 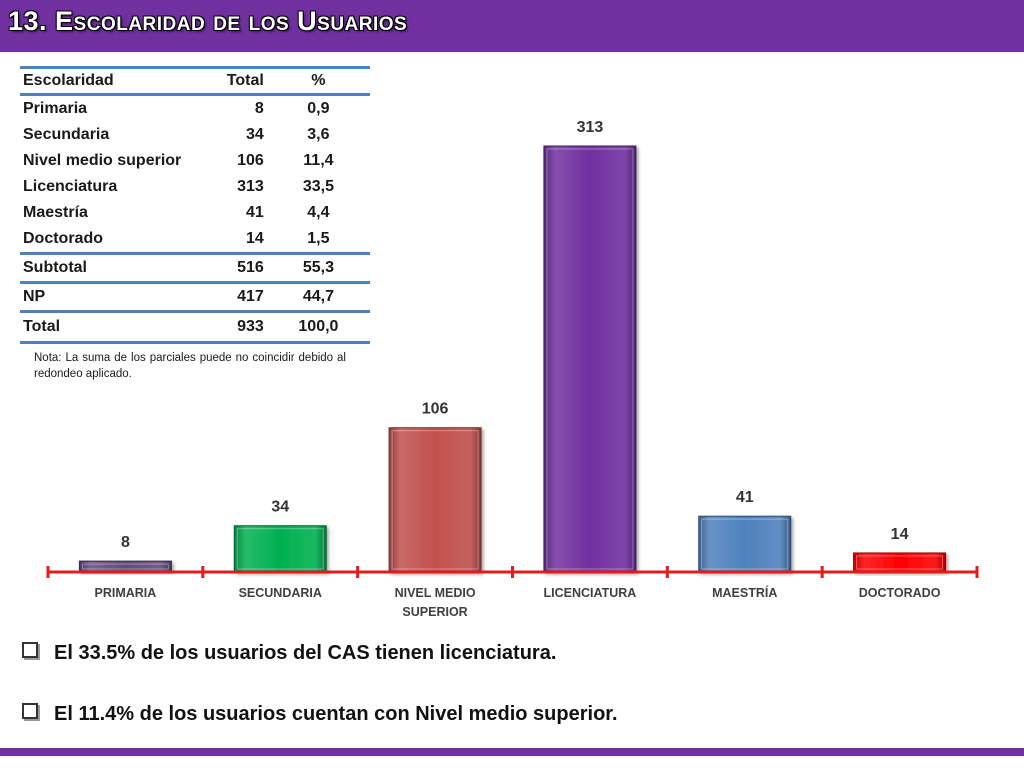 I want to click on table-cell: Nivel medio superior, so click(x=102, y=160).